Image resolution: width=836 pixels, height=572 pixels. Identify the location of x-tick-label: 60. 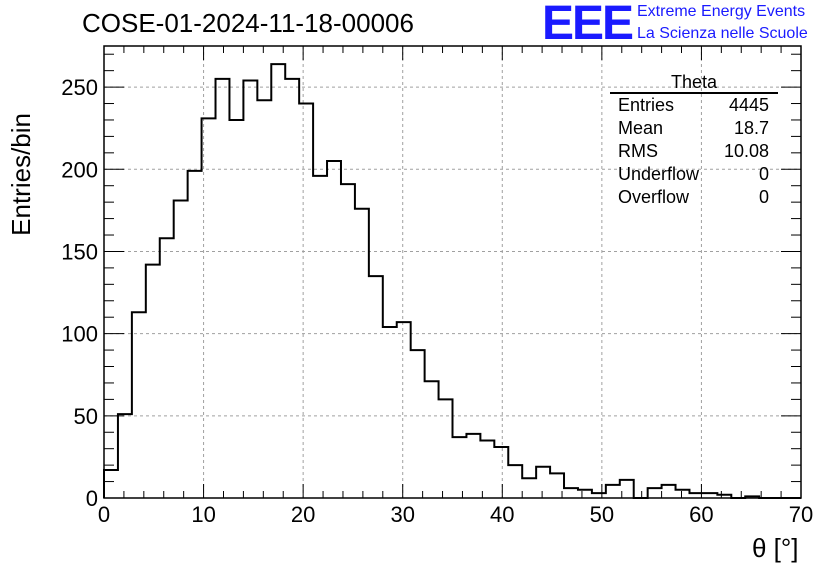
(701, 514).